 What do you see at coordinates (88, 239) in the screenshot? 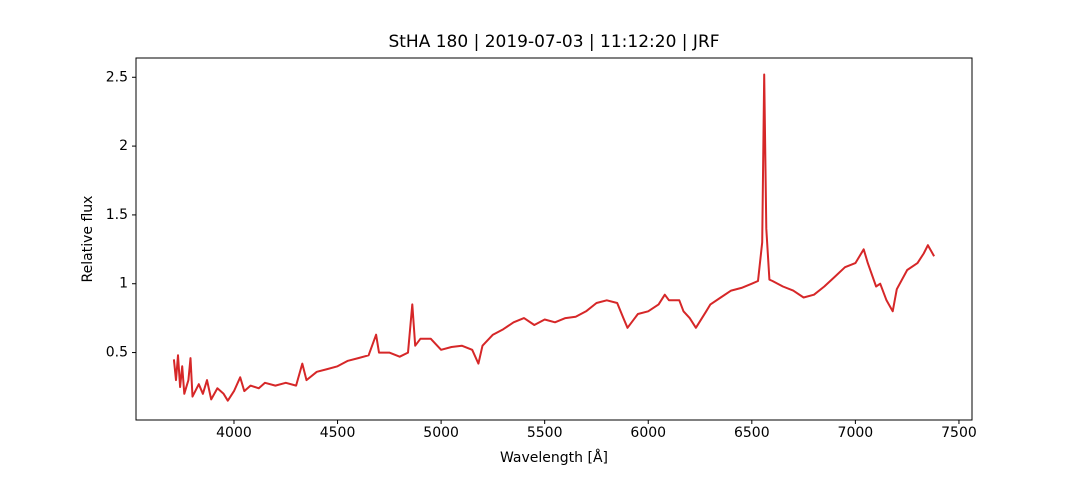
I see `y-axis-label: Relative flux` at bounding box center [88, 239].